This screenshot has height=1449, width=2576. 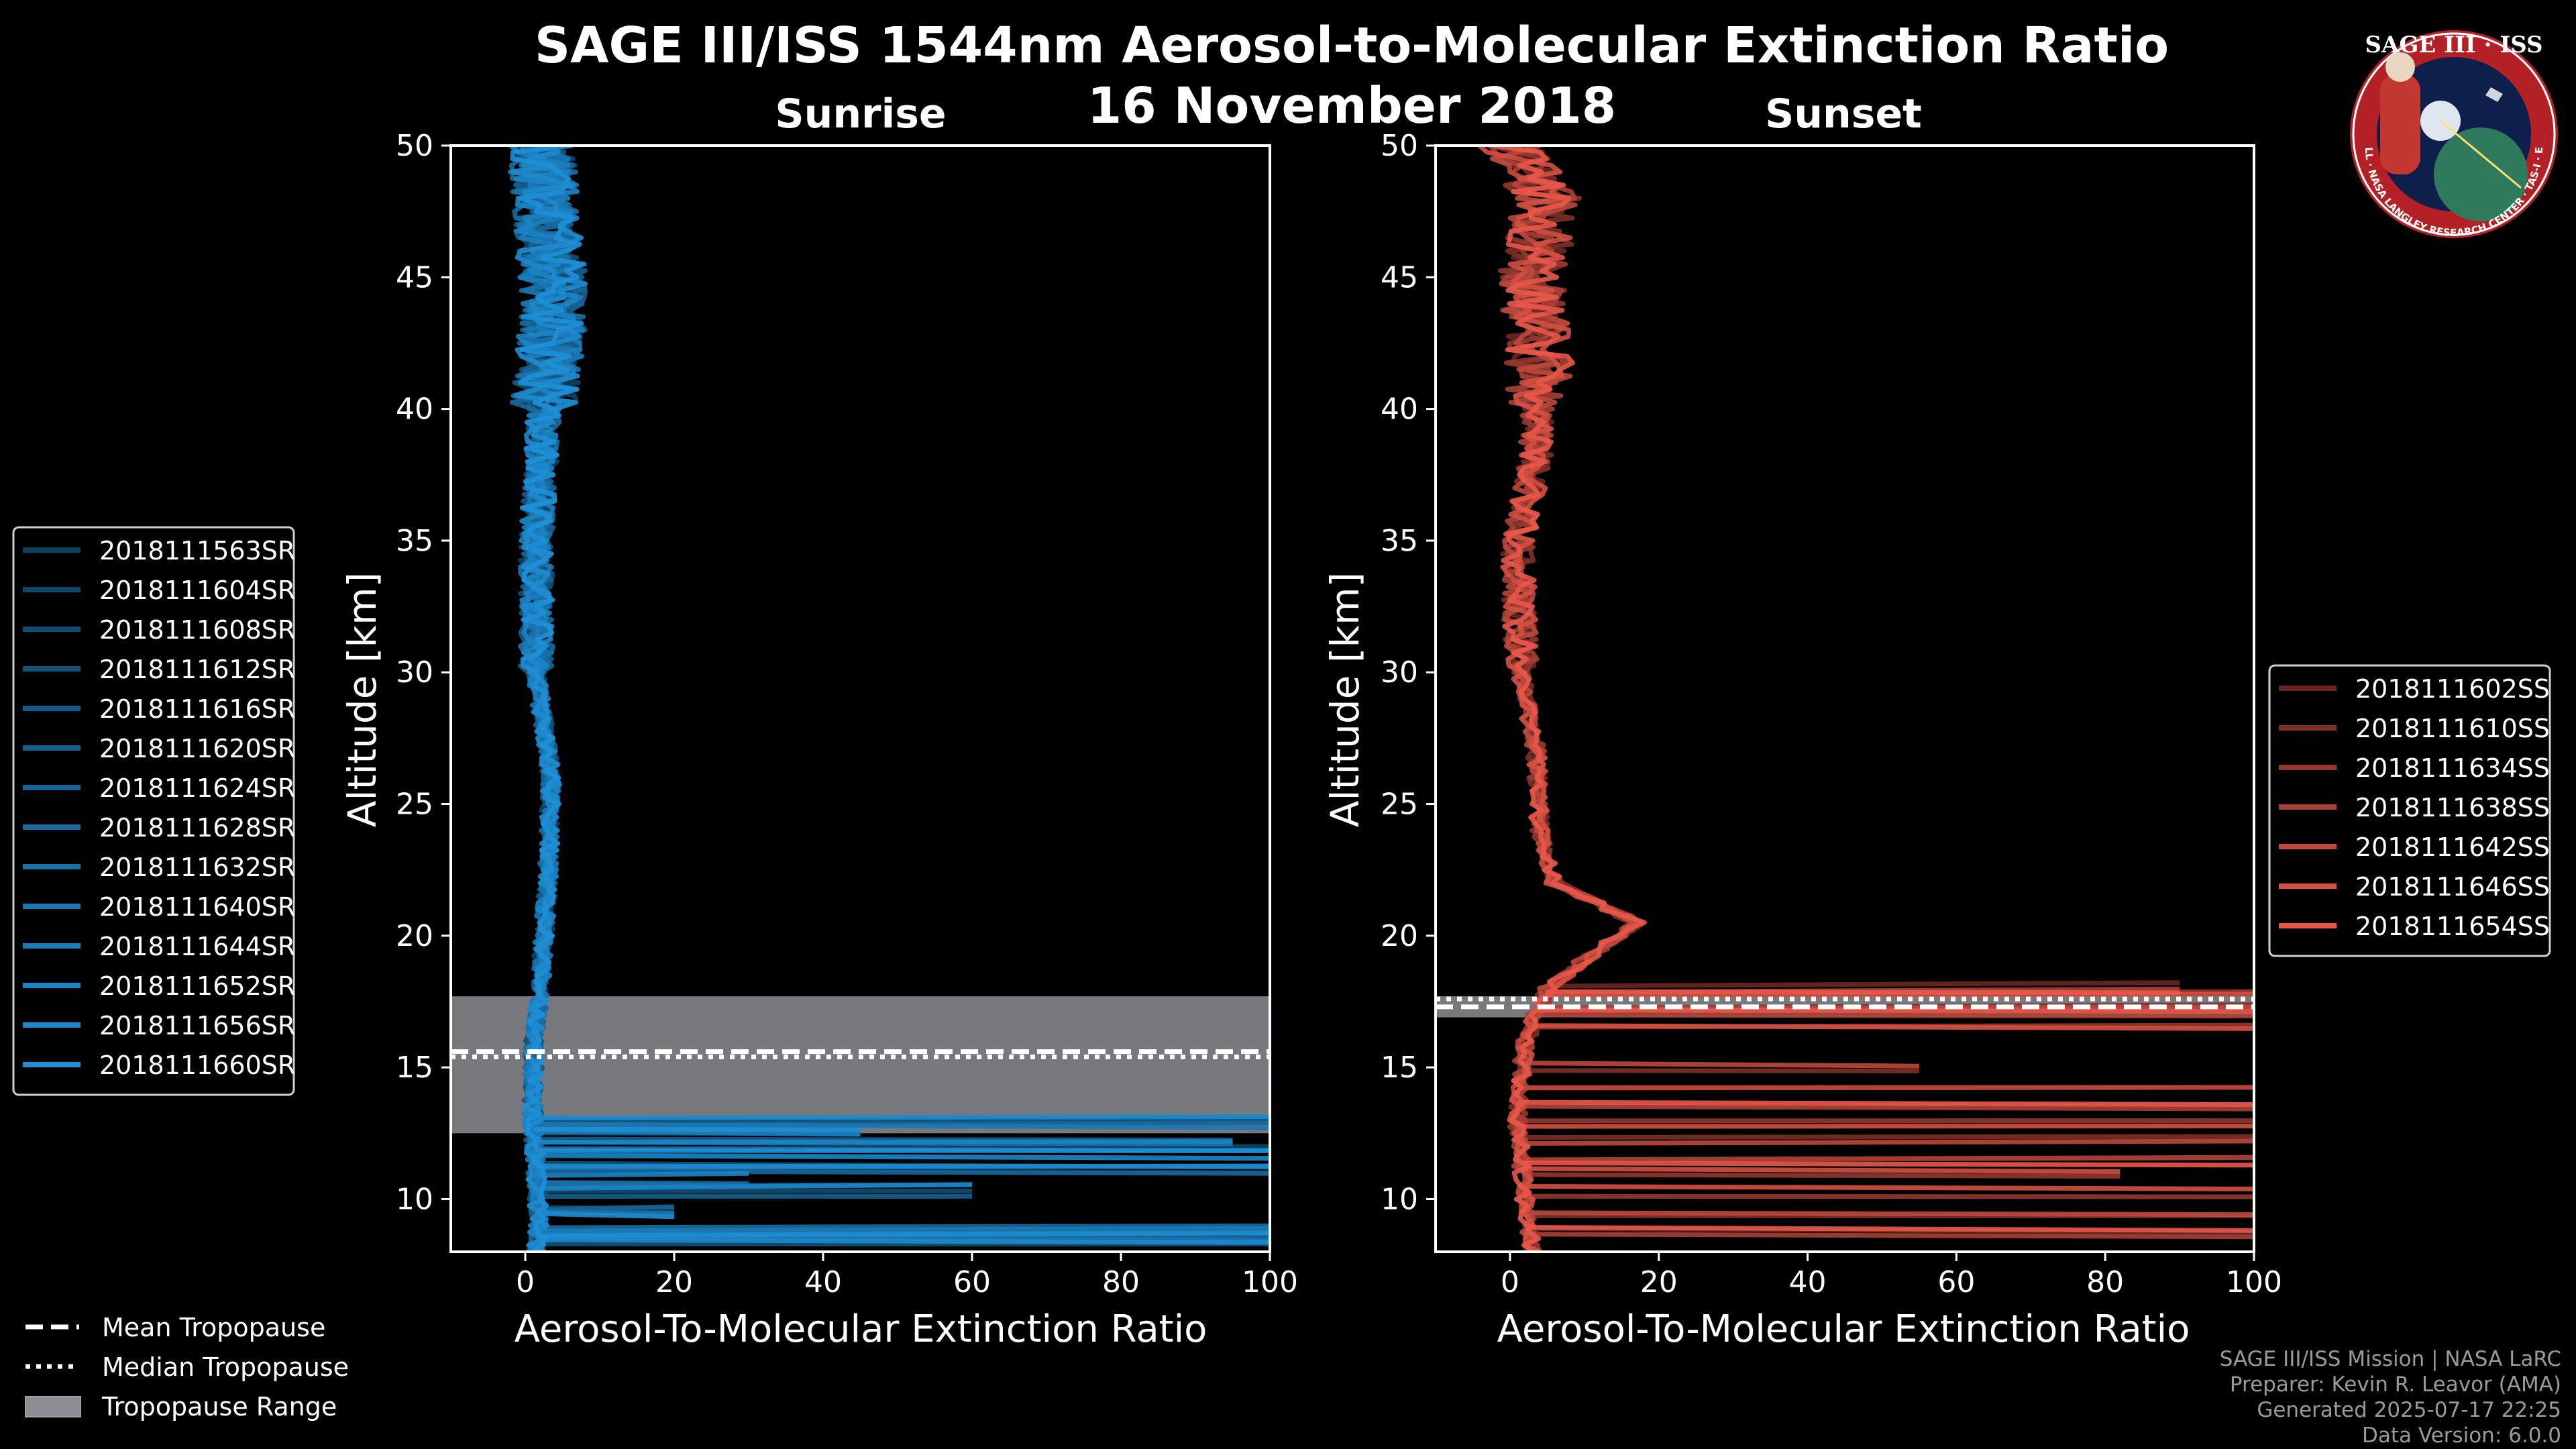 What do you see at coordinates (197, 709) in the screenshot?
I see `legend-label-2018111616SR: 2018111616SR` at bounding box center [197, 709].